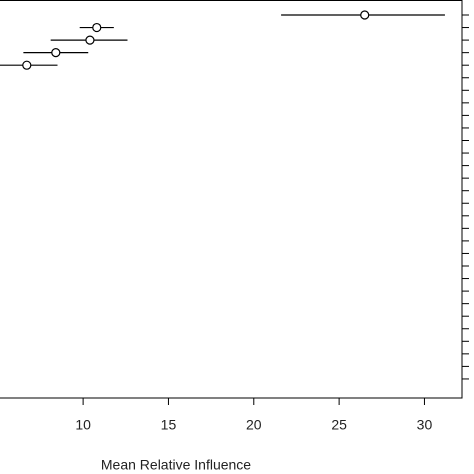  I want to click on x-tick-label: 25, so click(339, 425).